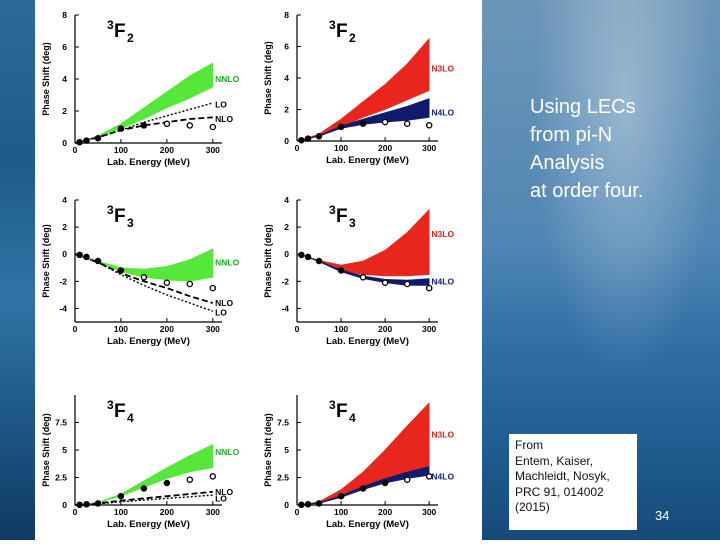 This screenshot has width=720, height=545. Describe the element at coordinates (61, 423) in the screenshot. I see `y-tick-label: 7.5` at that location.